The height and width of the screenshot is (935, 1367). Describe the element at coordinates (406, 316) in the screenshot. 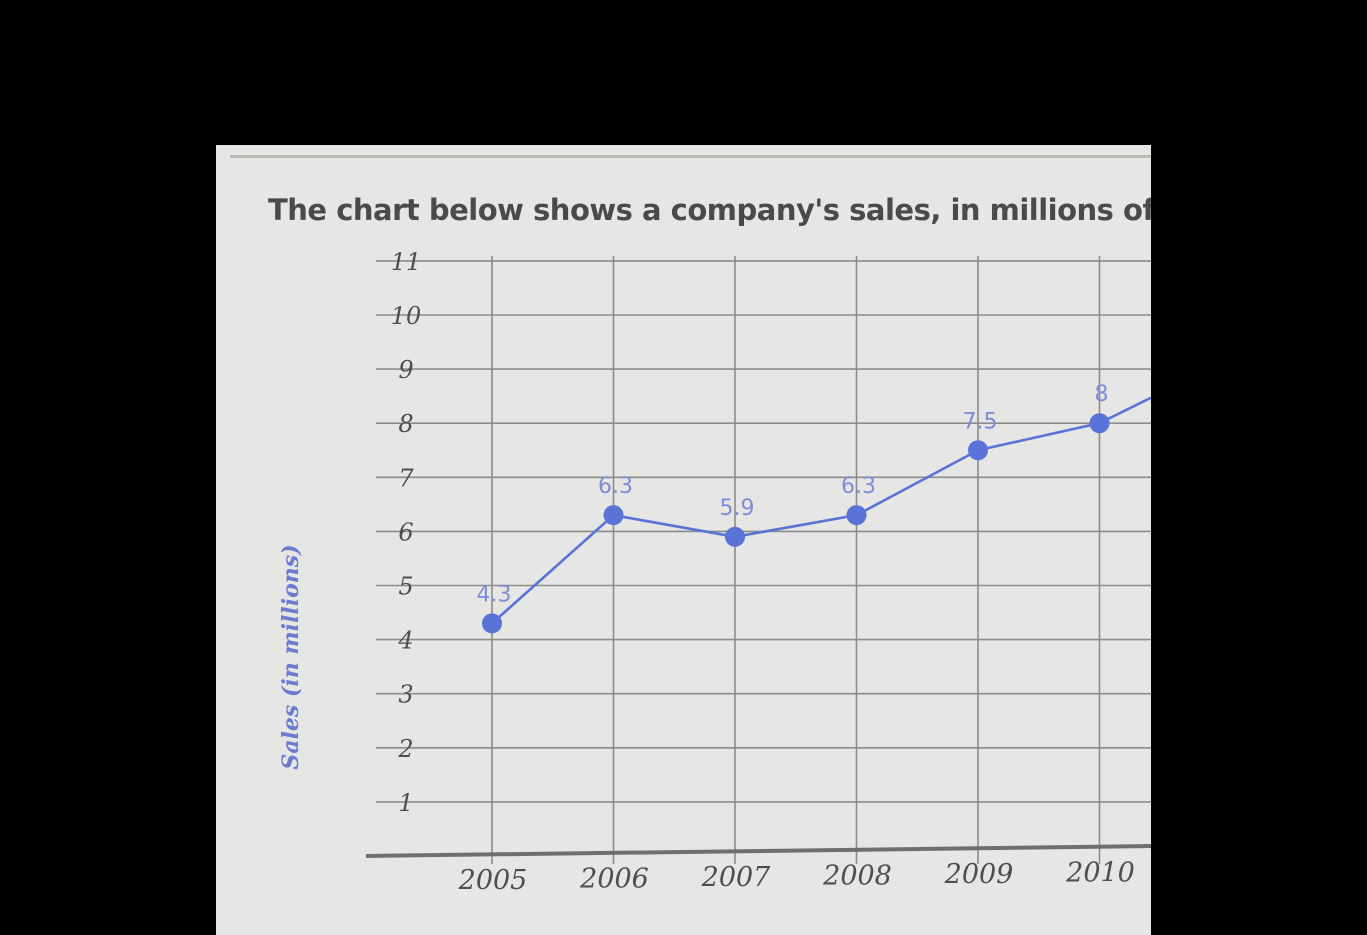

I see `y-tick-label: 10` at that location.